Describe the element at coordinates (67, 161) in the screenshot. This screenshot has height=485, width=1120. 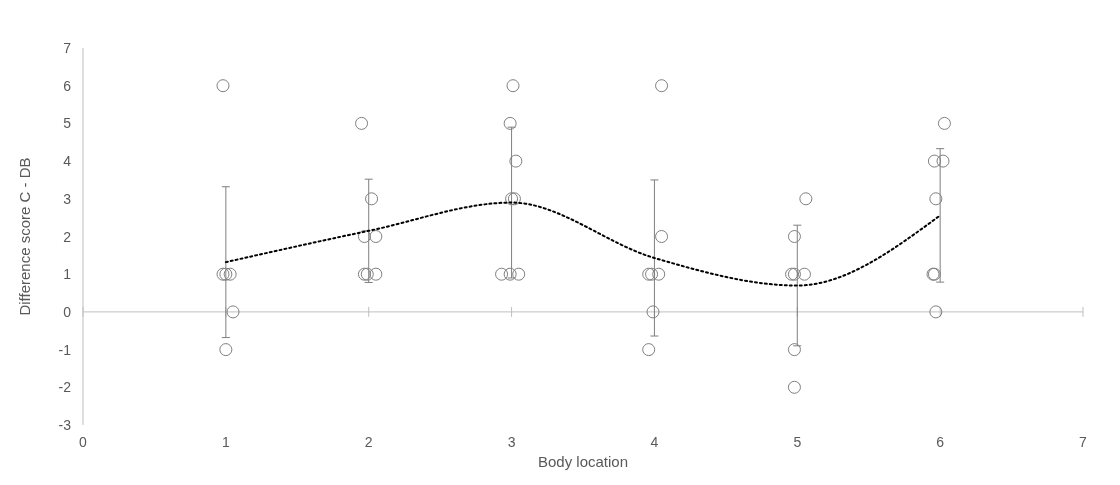
I see `y-tick-label: 4` at that location.